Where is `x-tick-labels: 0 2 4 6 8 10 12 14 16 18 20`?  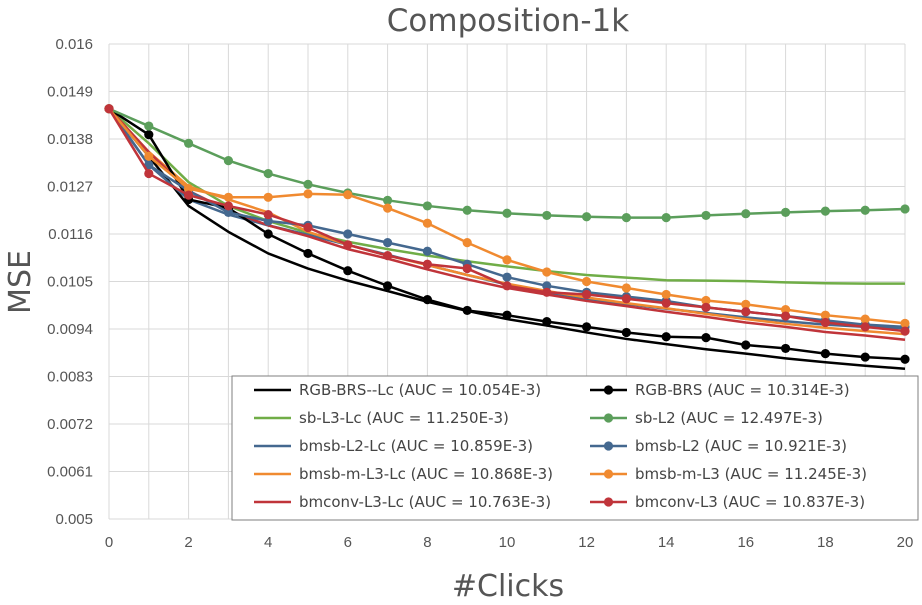 x-tick-labels: 0 2 4 6 8 10 12 14 16 18 20 is located at coordinates (509, 542).